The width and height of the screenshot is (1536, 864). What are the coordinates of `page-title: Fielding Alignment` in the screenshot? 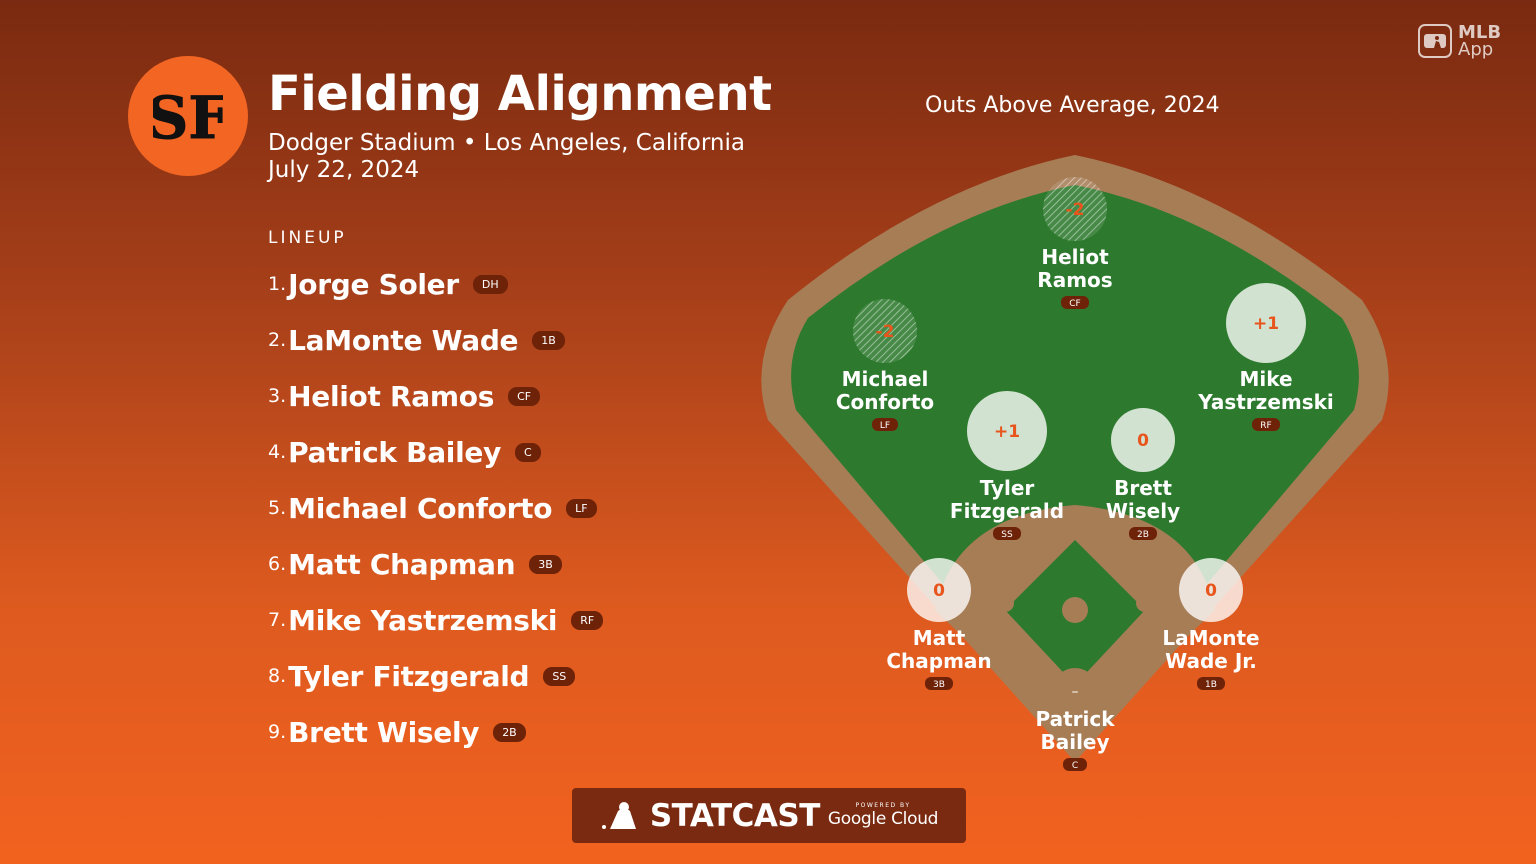 It's located at (520, 94).